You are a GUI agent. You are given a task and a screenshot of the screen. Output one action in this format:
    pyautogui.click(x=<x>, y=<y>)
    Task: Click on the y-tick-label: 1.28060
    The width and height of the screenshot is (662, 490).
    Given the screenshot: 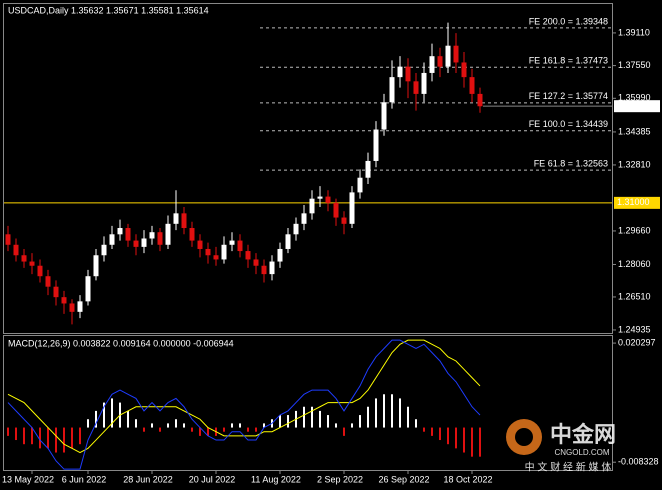 What is the action you would take?
    pyautogui.click(x=634, y=264)
    